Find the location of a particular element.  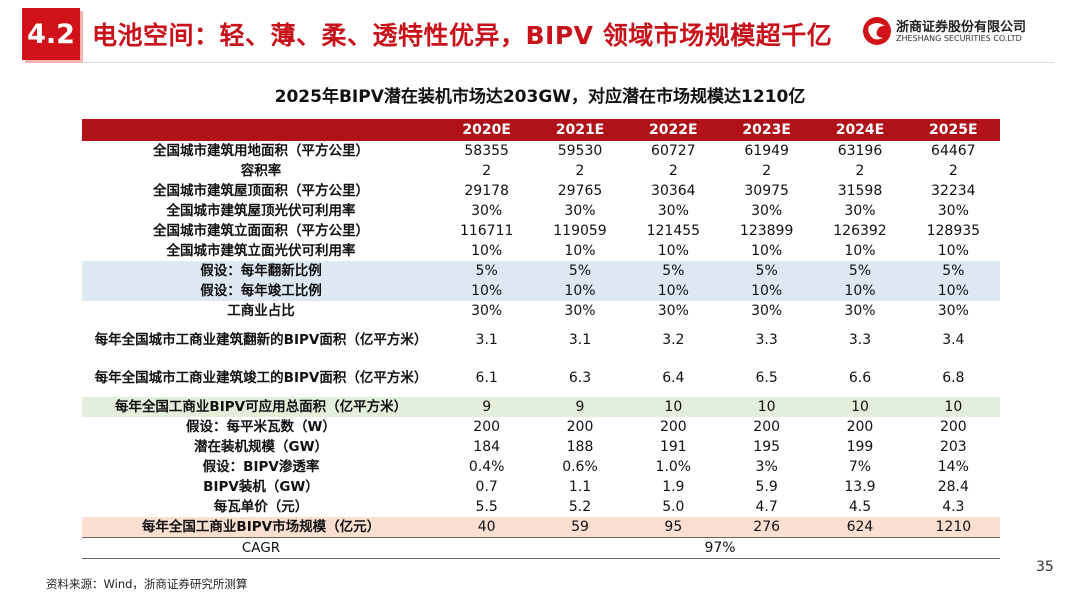

cell-value: 1.1 is located at coordinates (580, 487).